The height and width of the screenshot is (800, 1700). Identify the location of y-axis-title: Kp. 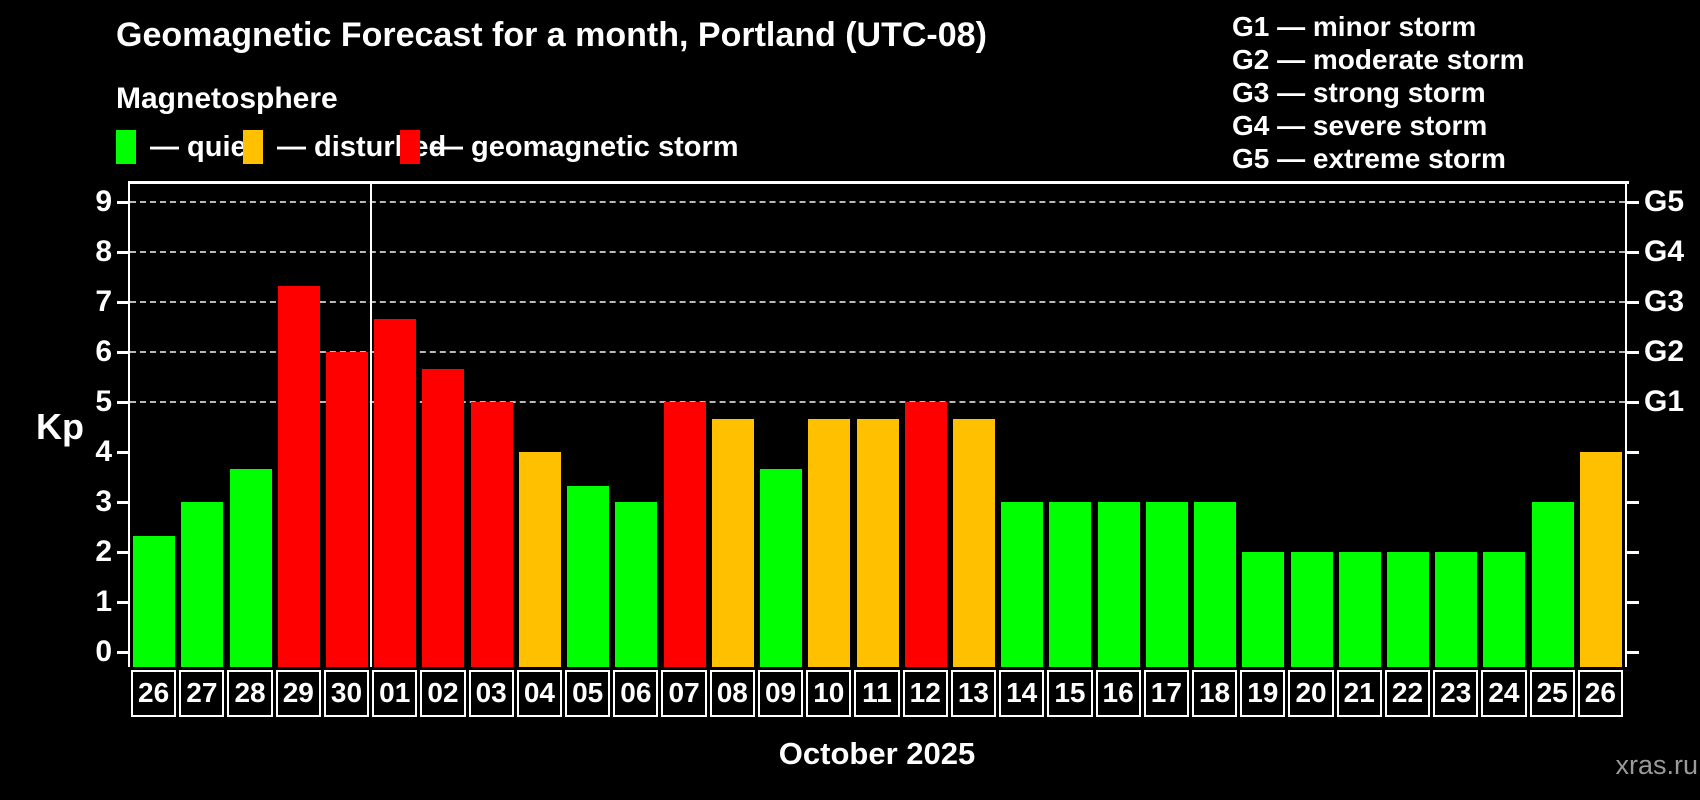
(60, 426).